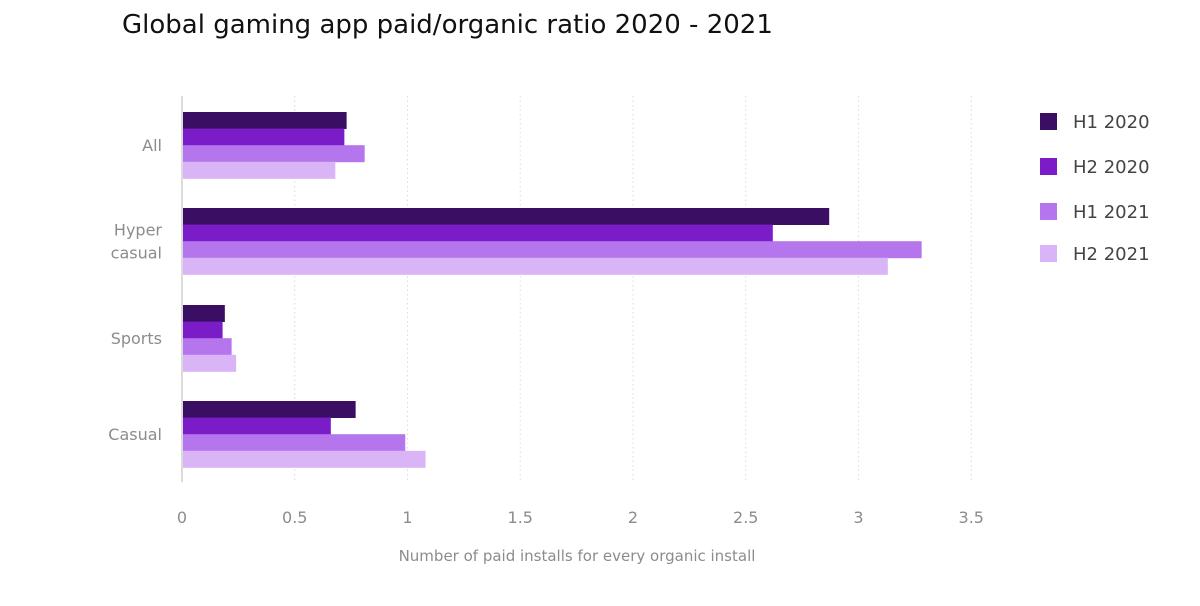 The width and height of the screenshot is (1200, 606). What do you see at coordinates (1111, 122) in the screenshot?
I see `legend-label: H1 2020` at bounding box center [1111, 122].